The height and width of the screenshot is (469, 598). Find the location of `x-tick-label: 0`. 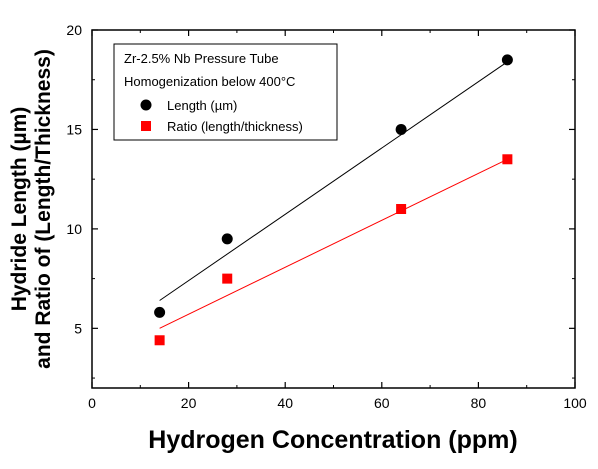

x-tick-label: 0 is located at coordinates (92, 403).